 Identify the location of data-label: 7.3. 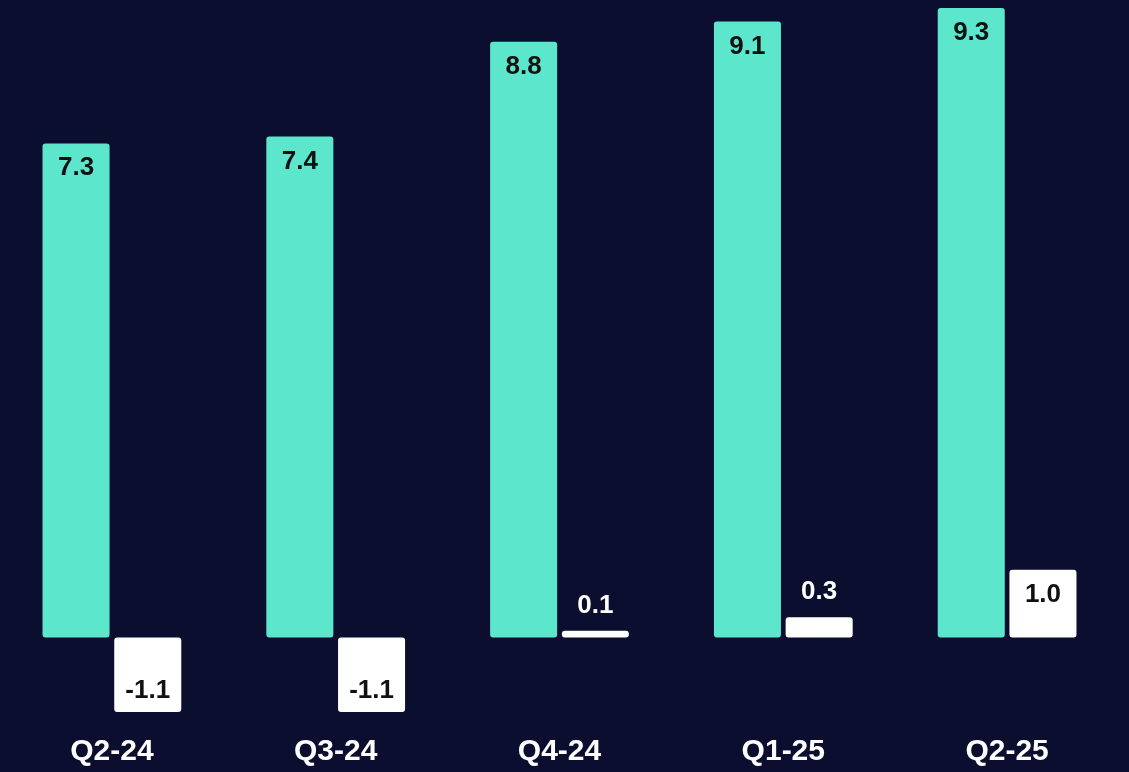
(76, 166).